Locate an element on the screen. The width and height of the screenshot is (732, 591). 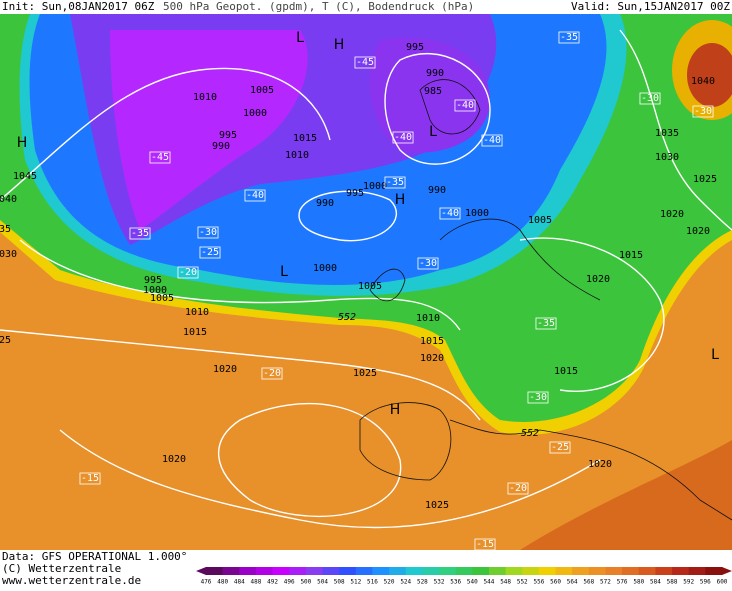
colorbar-label: 584 is located at coordinates (655, 582).